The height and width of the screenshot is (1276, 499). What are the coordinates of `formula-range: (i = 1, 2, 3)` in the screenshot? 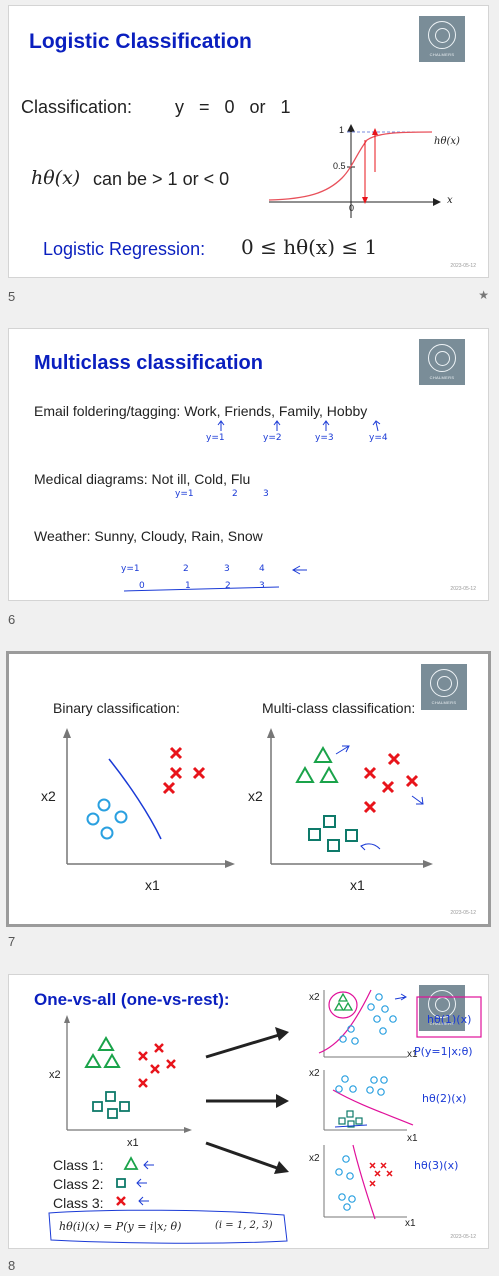 It's located at (244, 1225).